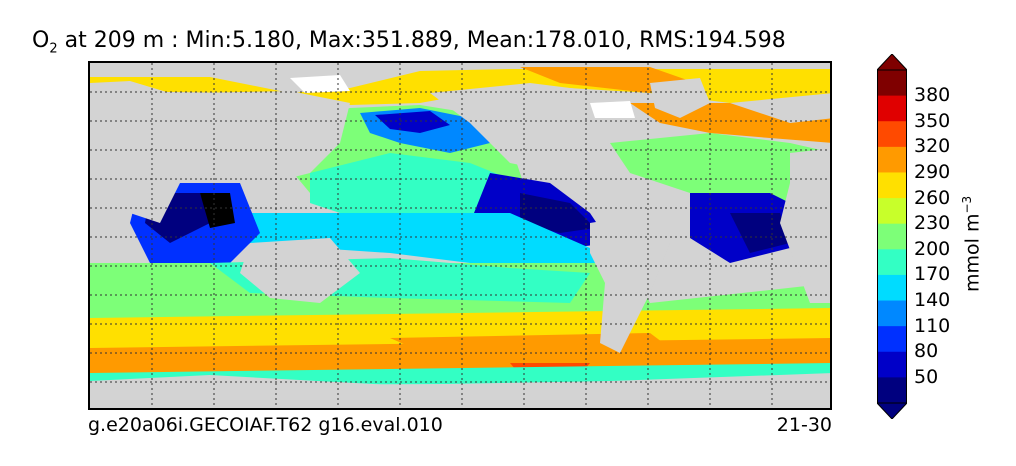 This screenshot has height=466, width=1016. I want to click on eurasia-west, so click(140, 132).